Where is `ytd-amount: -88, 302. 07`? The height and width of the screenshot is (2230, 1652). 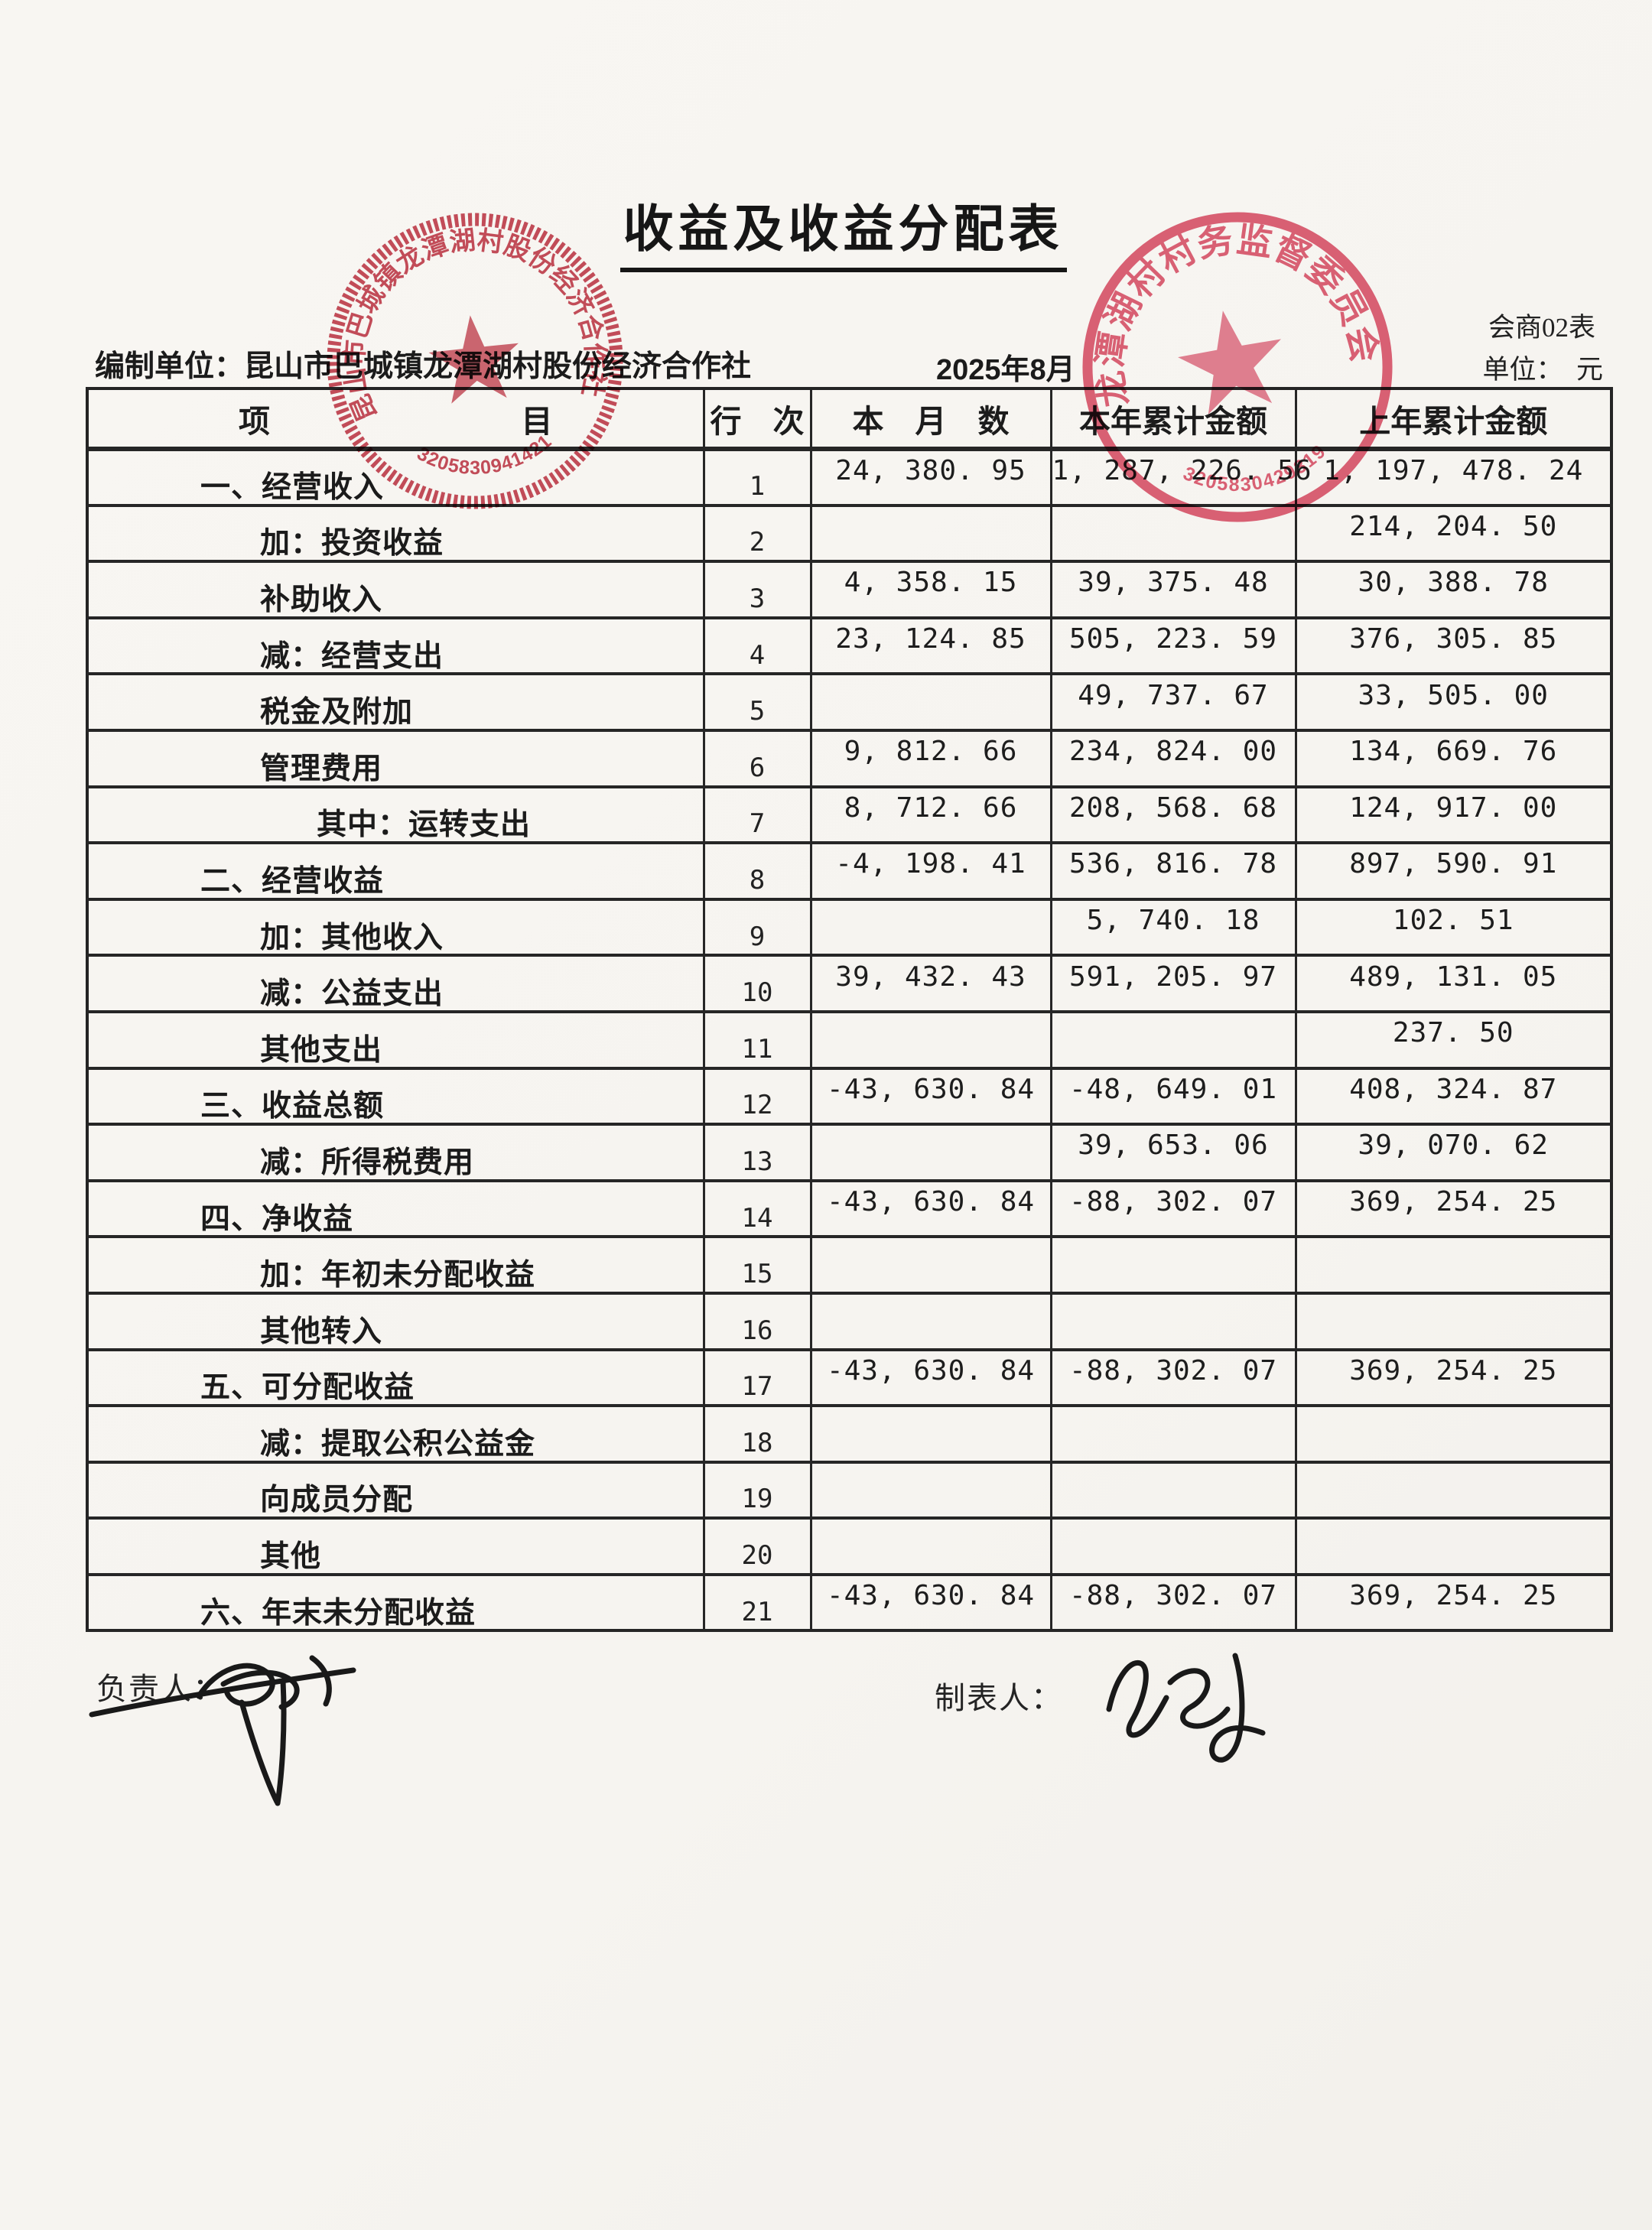 ytd-amount: -88, 302. 07 is located at coordinates (1173, 1596).